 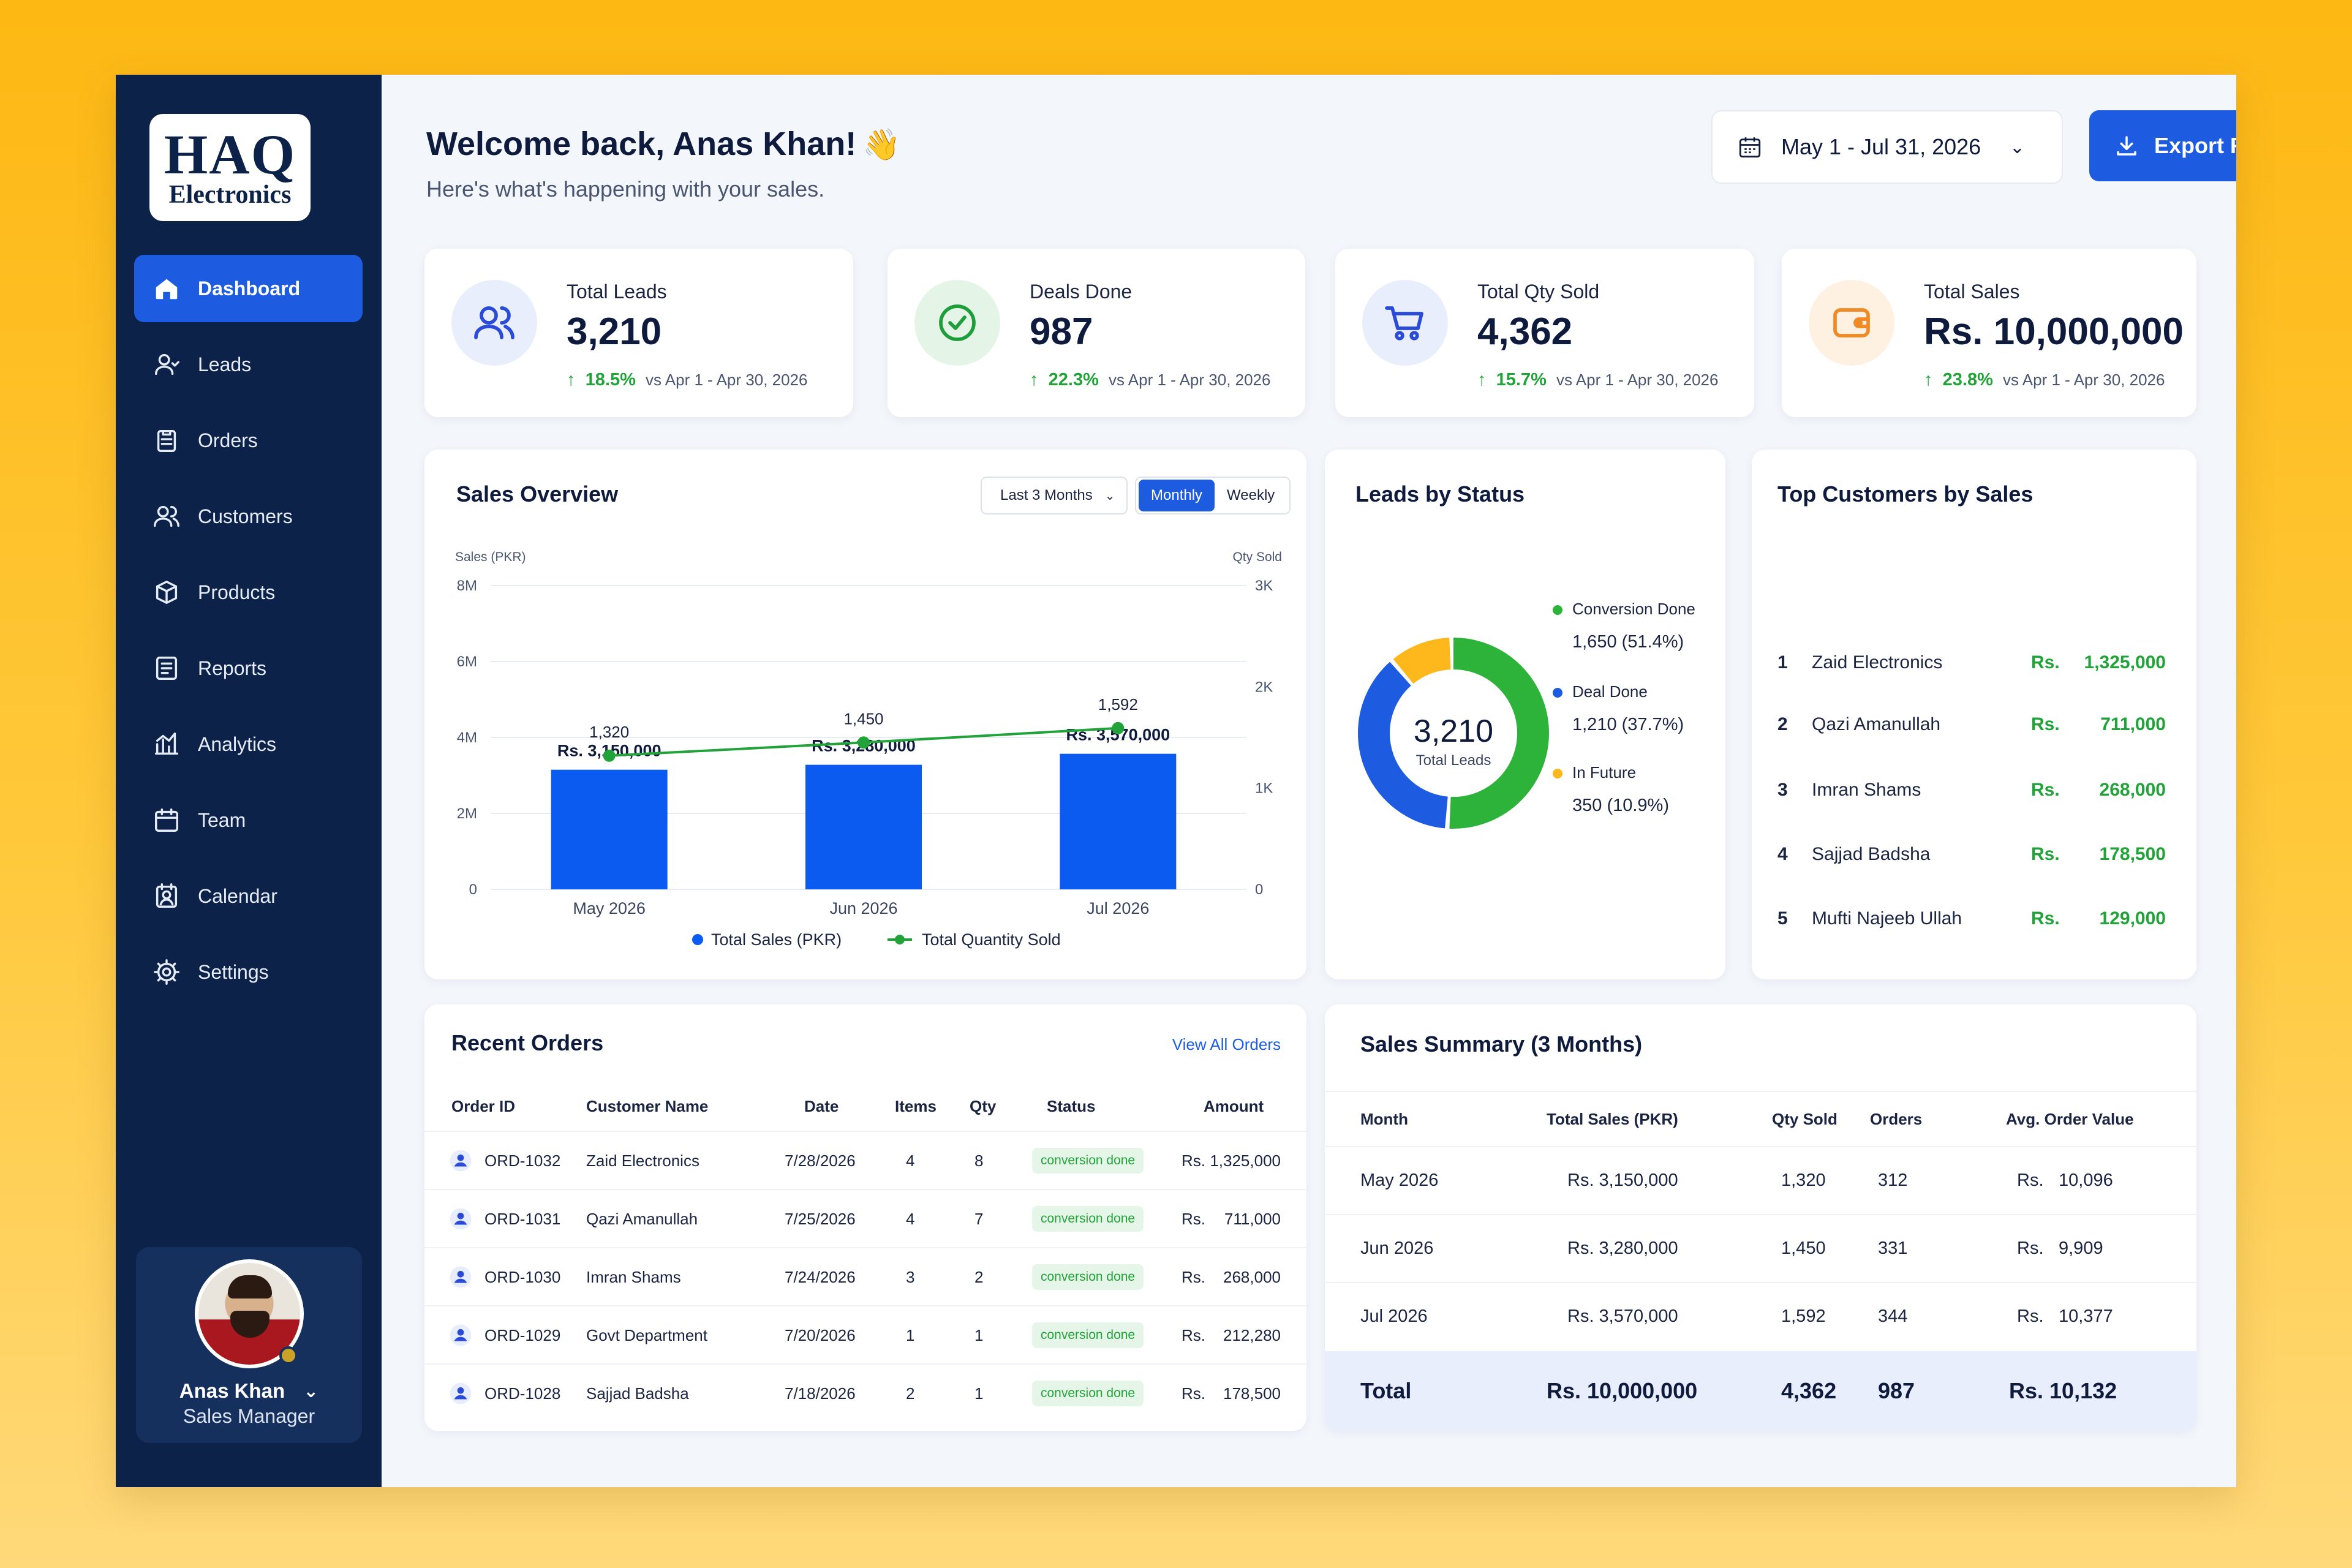 I want to click on top-customer-row: 5 Mufti Najeeb Ullah Rs. 129,000, so click(x=1972, y=919).